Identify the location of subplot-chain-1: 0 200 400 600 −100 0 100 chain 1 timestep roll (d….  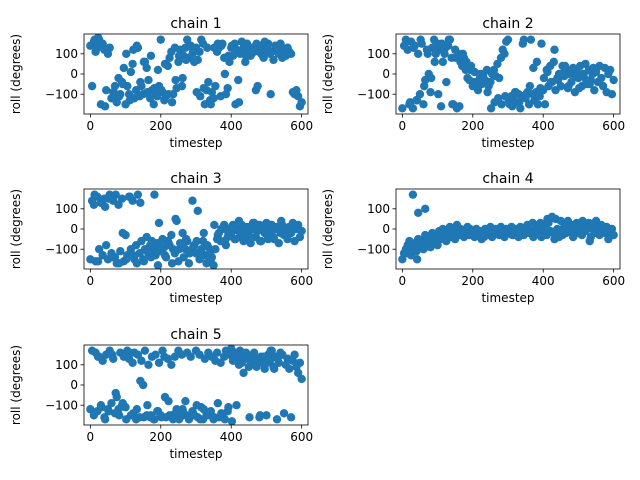
(161, 83).